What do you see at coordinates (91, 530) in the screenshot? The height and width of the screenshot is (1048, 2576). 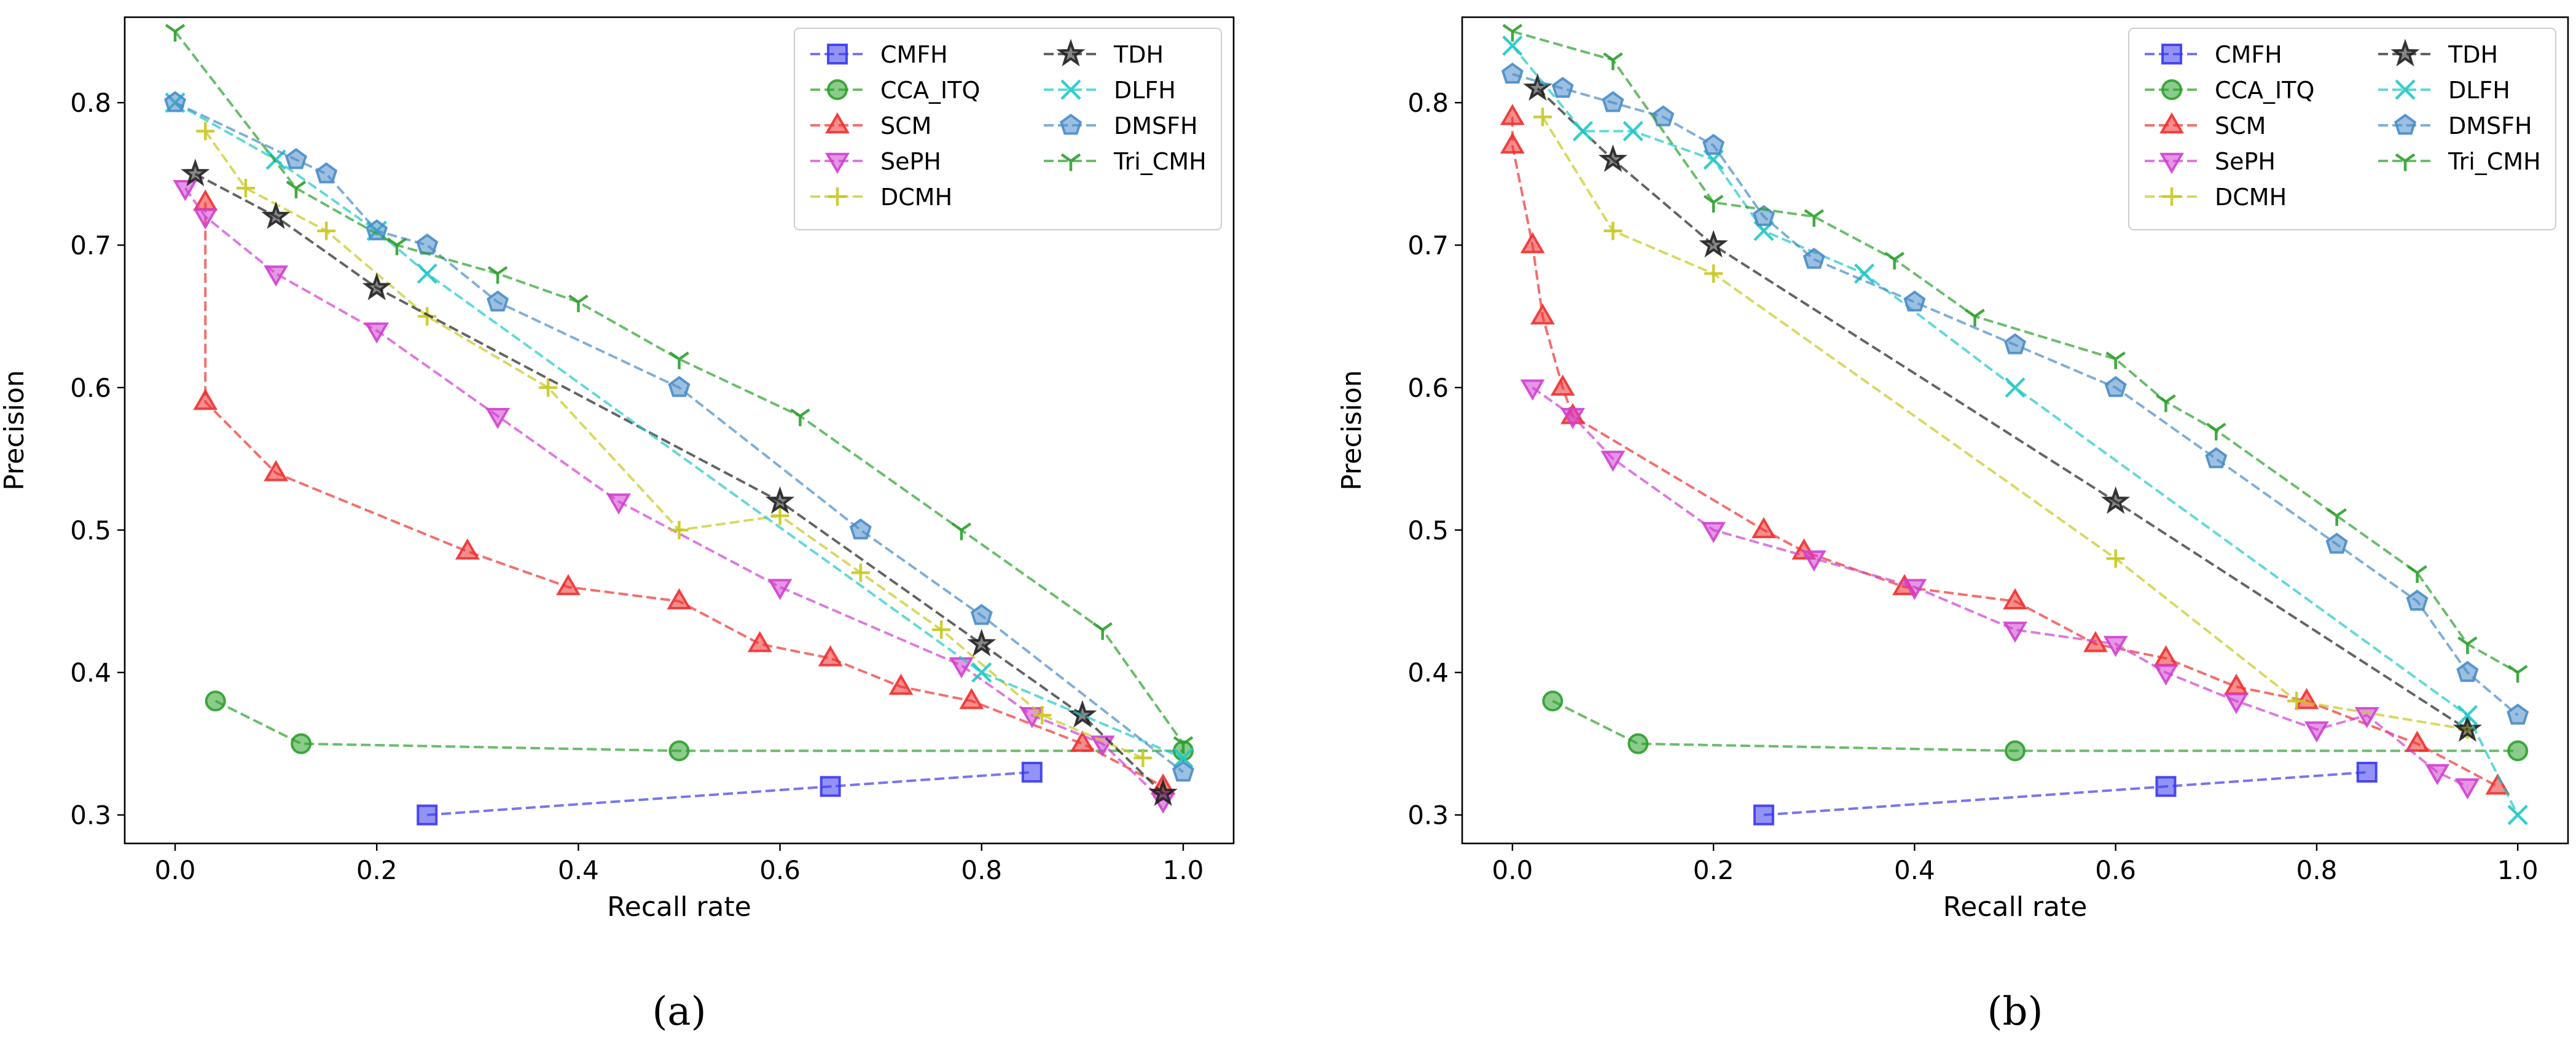 I see `y-tick-label: 0.5` at bounding box center [91, 530].